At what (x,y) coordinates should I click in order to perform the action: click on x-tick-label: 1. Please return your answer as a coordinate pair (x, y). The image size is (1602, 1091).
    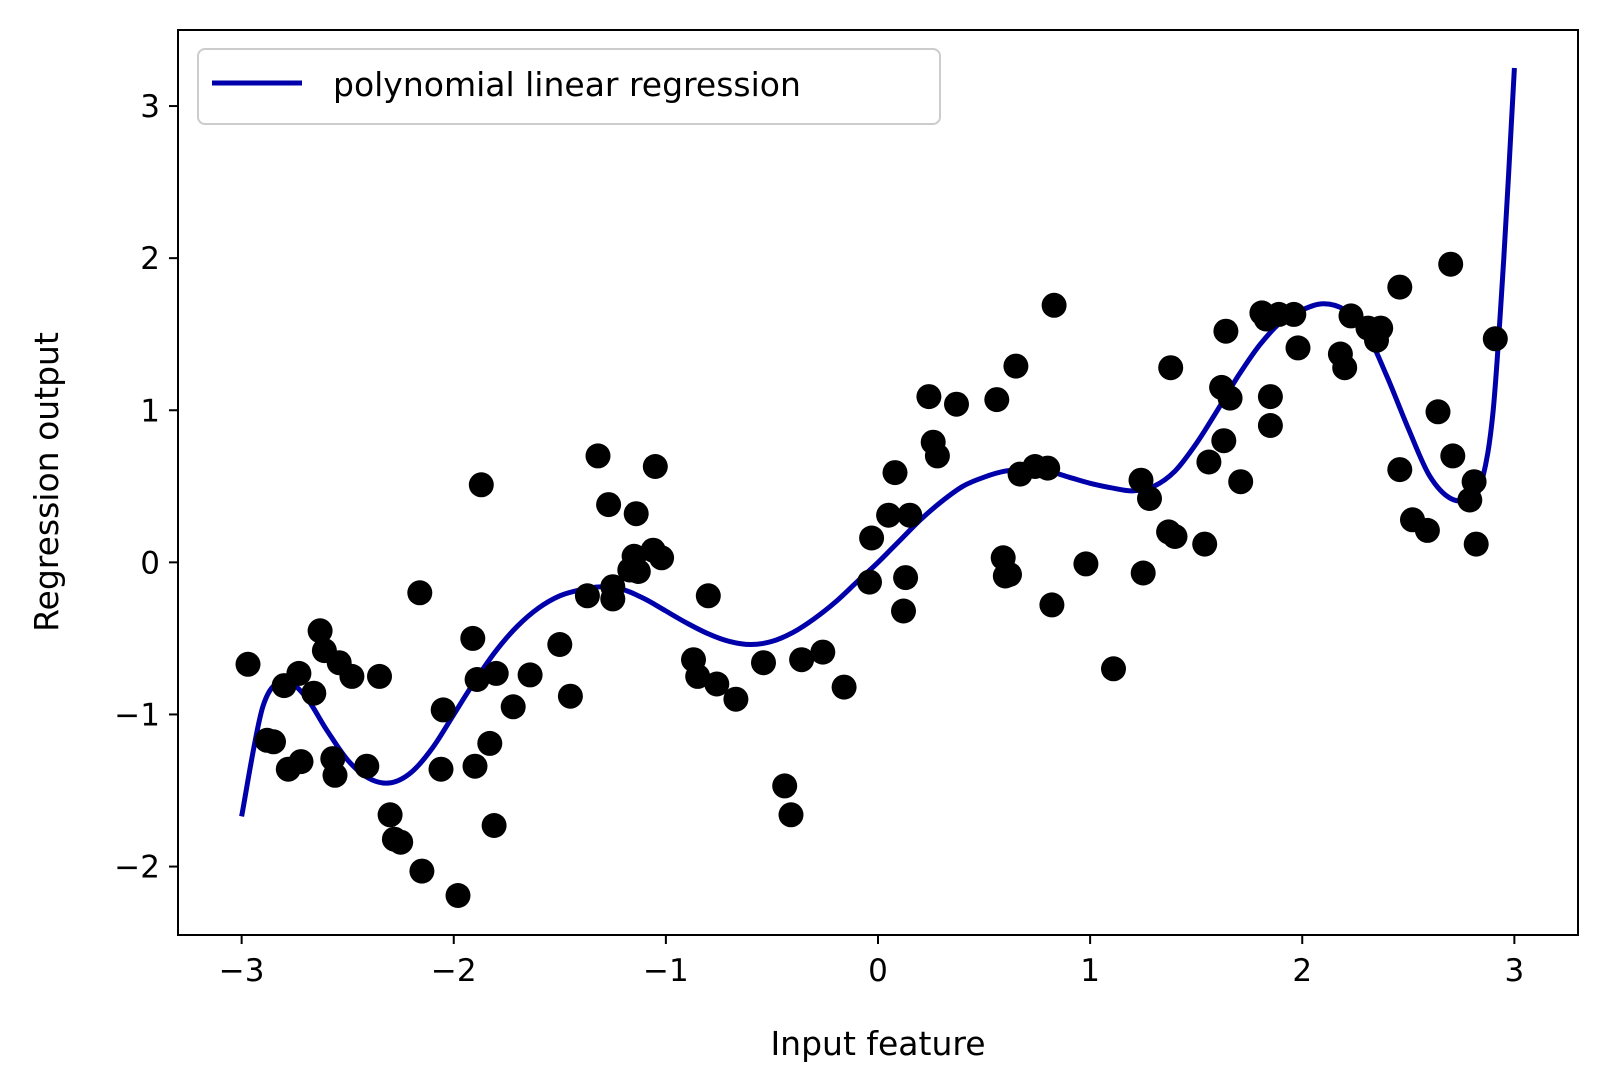
    Looking at the image, I should click on (1090, 971).